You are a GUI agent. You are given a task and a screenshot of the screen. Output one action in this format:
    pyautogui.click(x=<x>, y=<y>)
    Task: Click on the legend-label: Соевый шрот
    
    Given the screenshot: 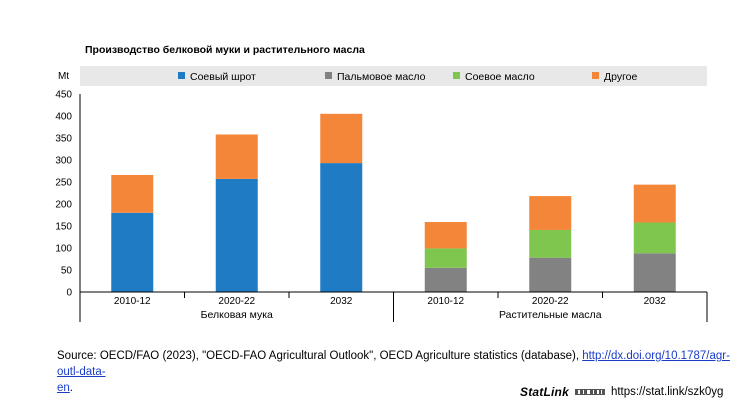 What is the action you would take?
    pyautogui.click(x=223, y=77)
    